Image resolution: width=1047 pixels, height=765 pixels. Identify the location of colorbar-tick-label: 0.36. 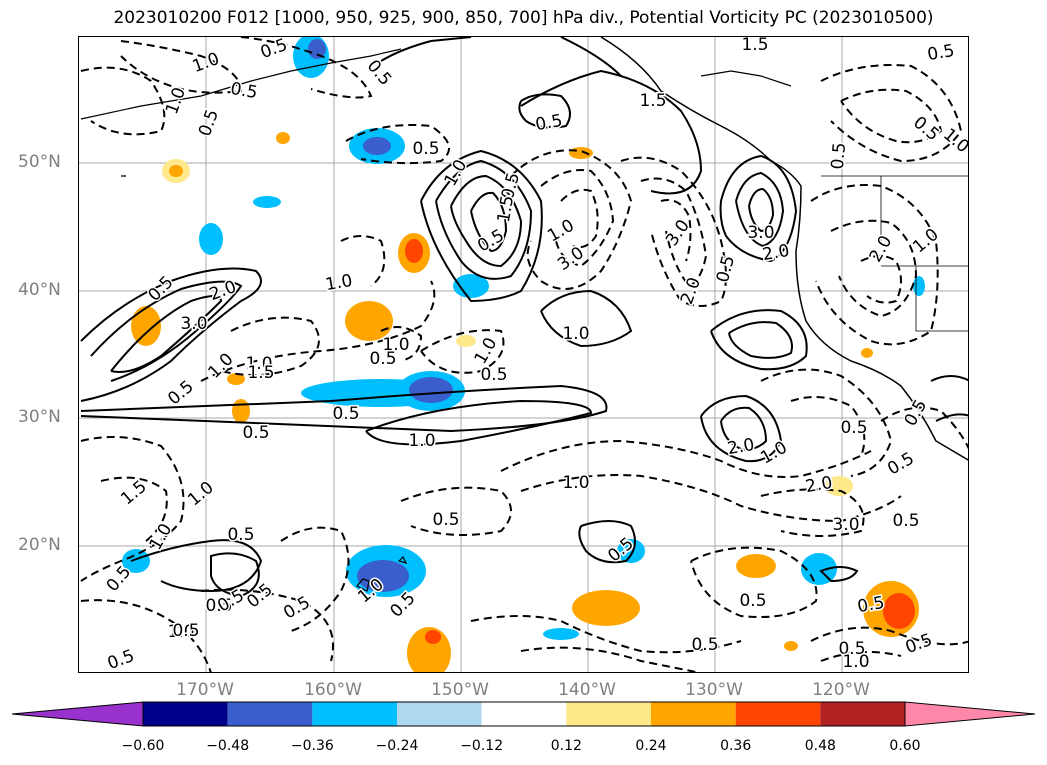
(736, 746).